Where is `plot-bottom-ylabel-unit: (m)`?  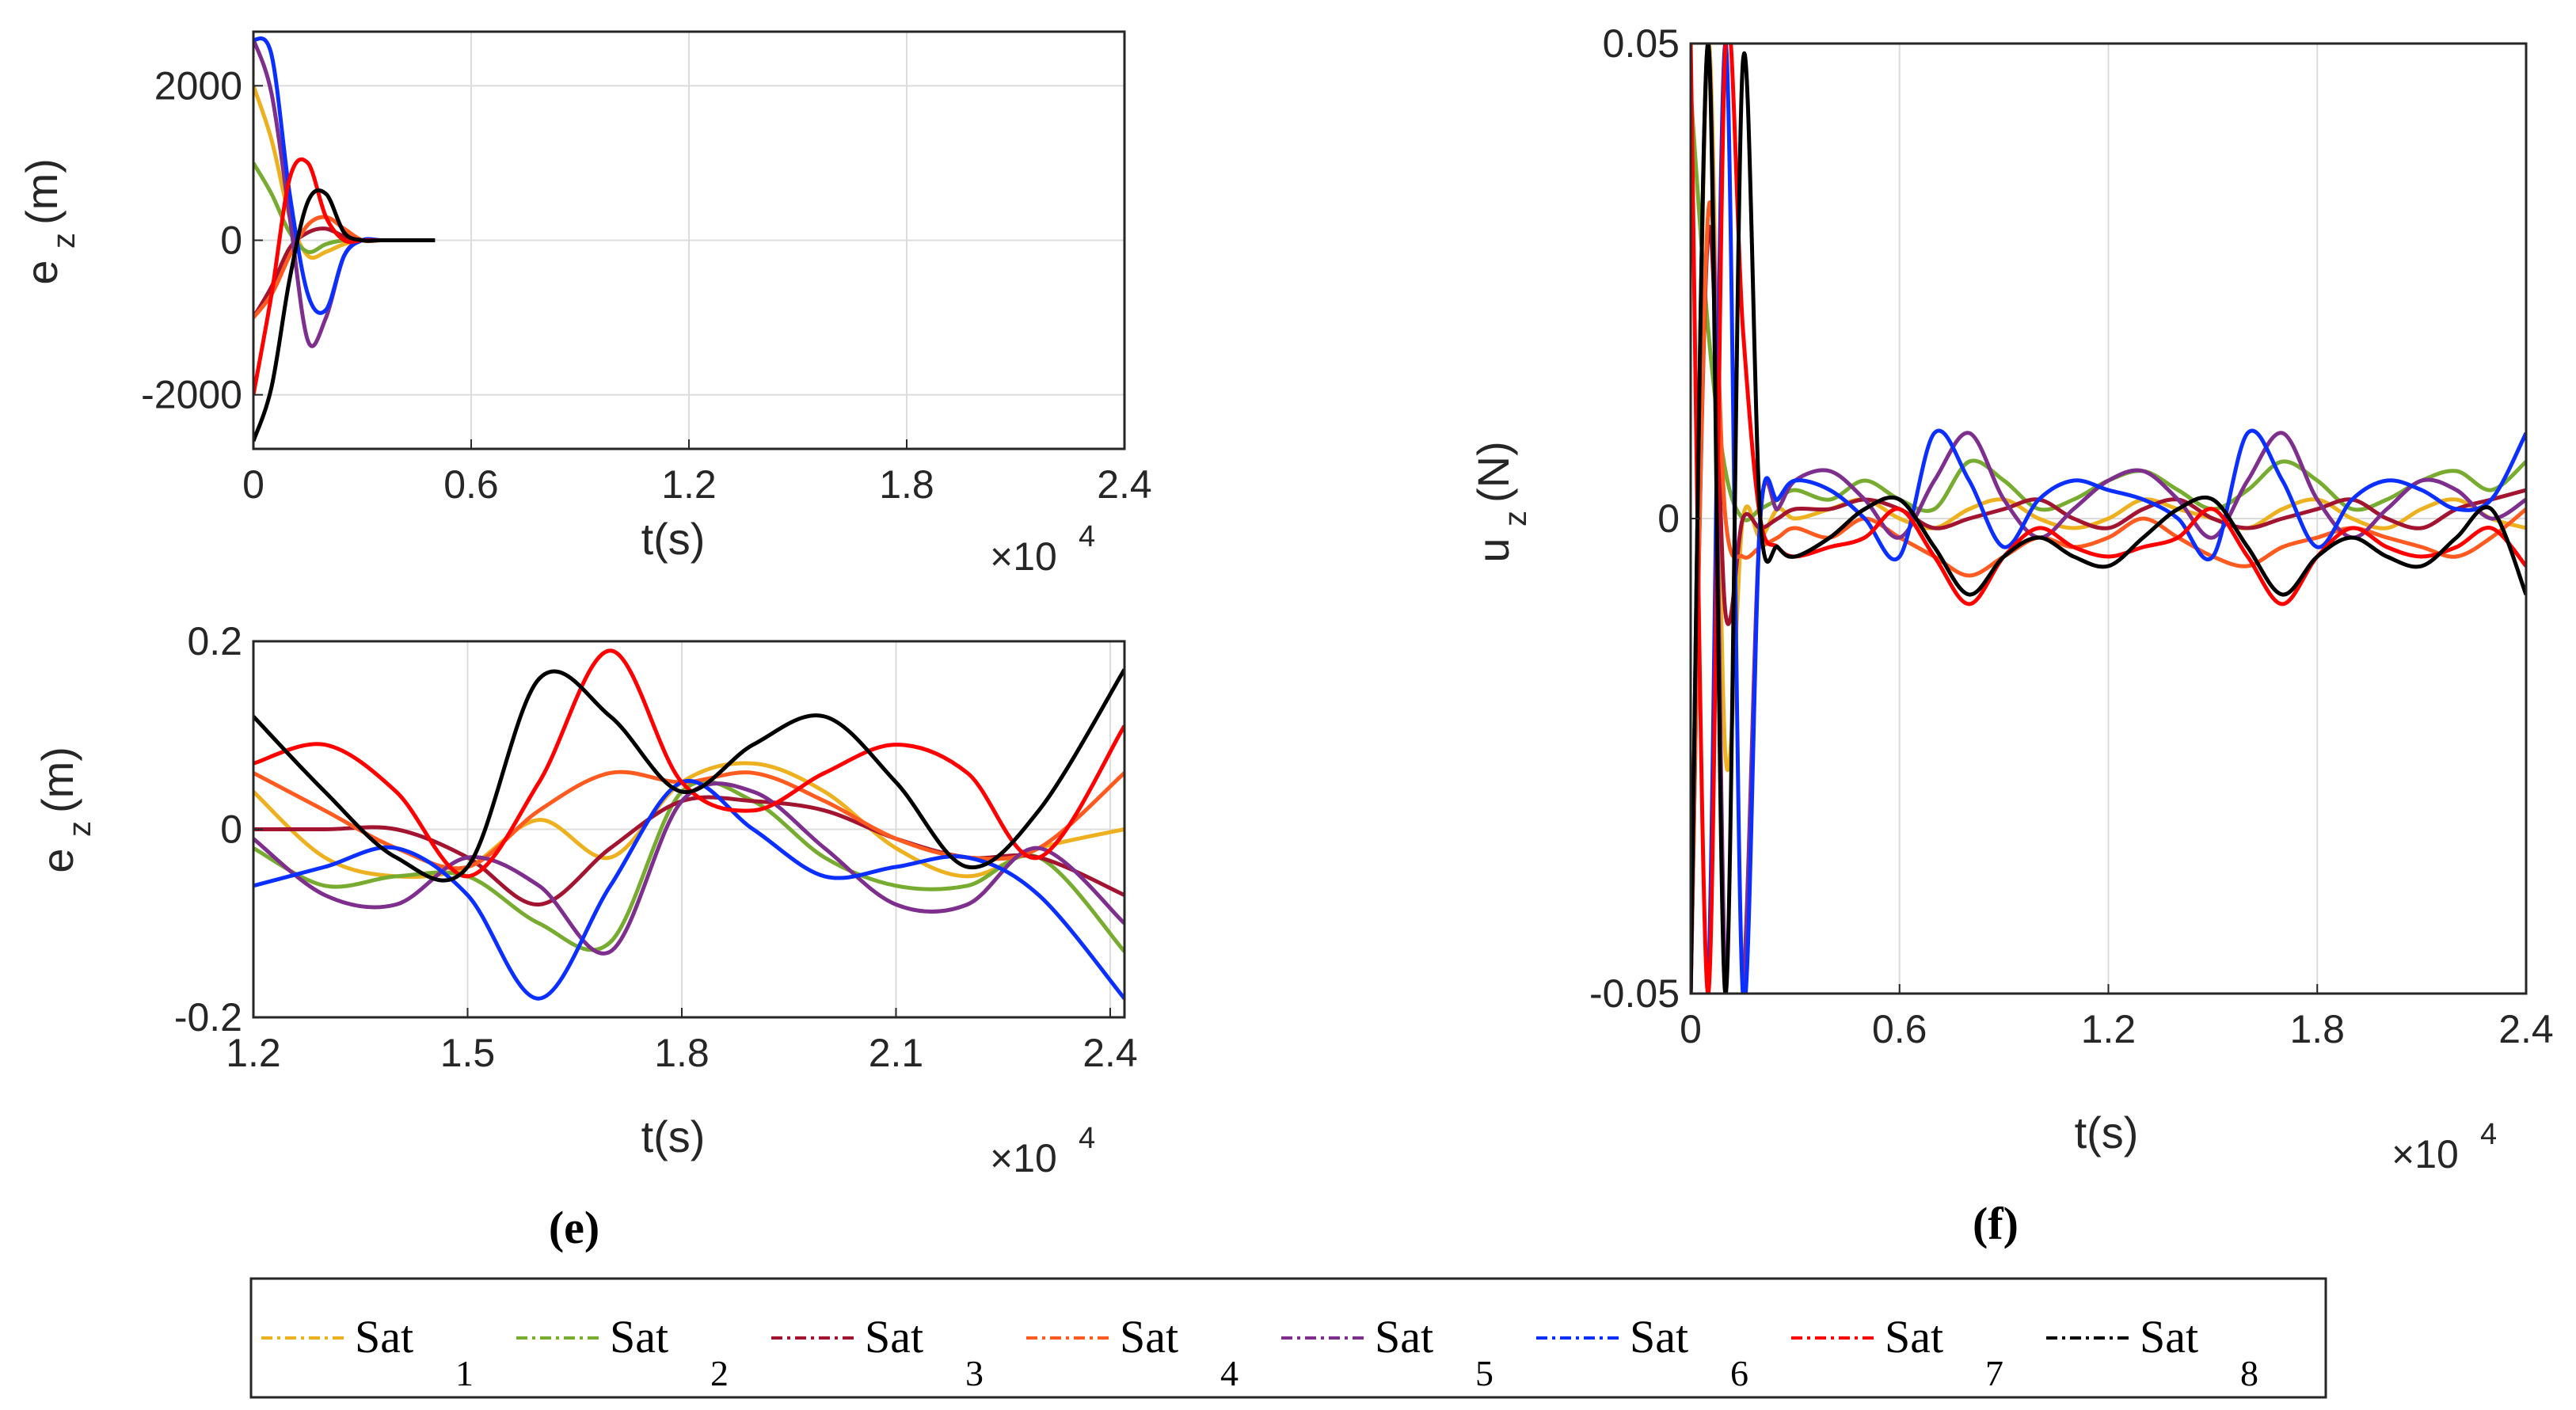
plot-bottom-ylabel-unit: (m) is located at coordinates (57, 780).